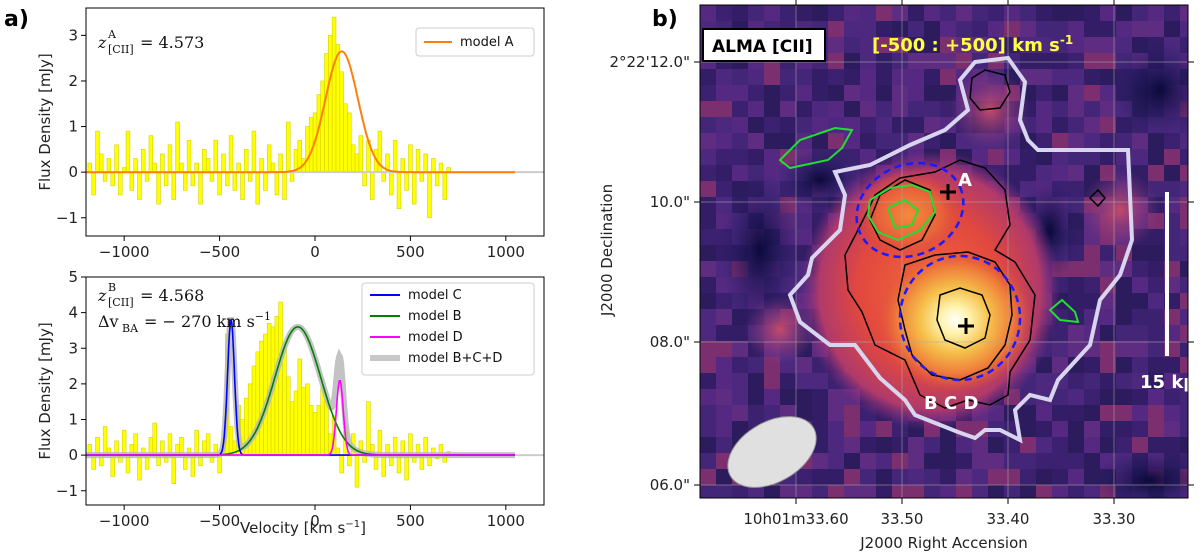  Describe the element at coordinates (45, 390) in the screenshot. I see `bottom-ylabel: Flux Density [mJy]` at that location.